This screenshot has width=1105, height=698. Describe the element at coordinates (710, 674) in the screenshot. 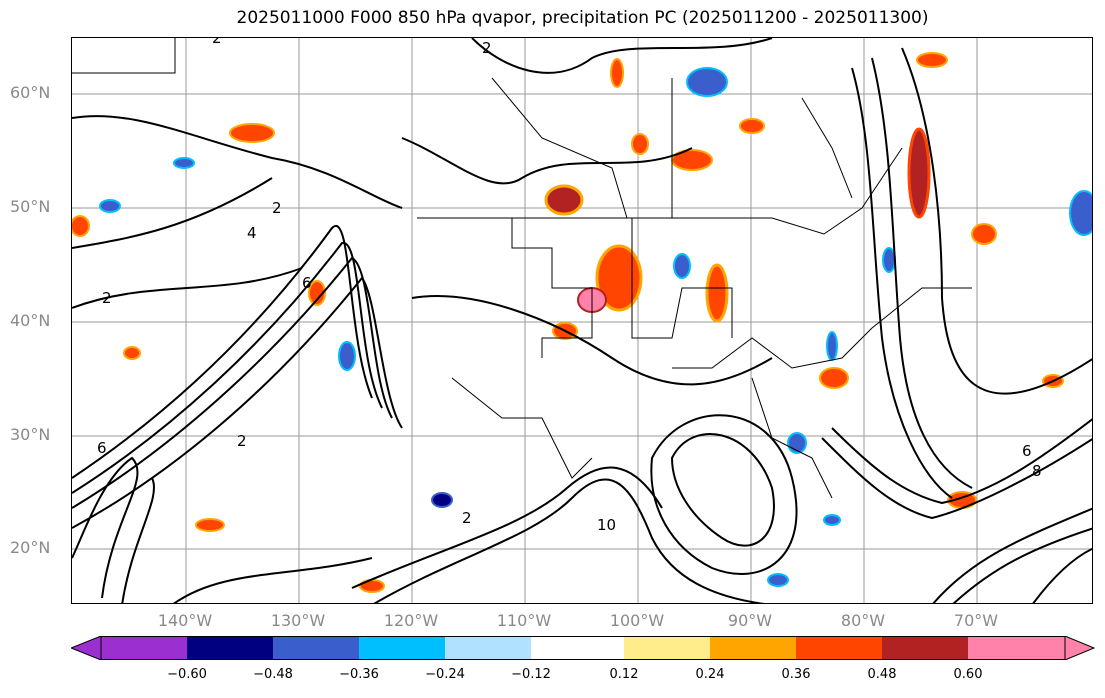

I see `colorbar-tick-label: 0.24` at that location.